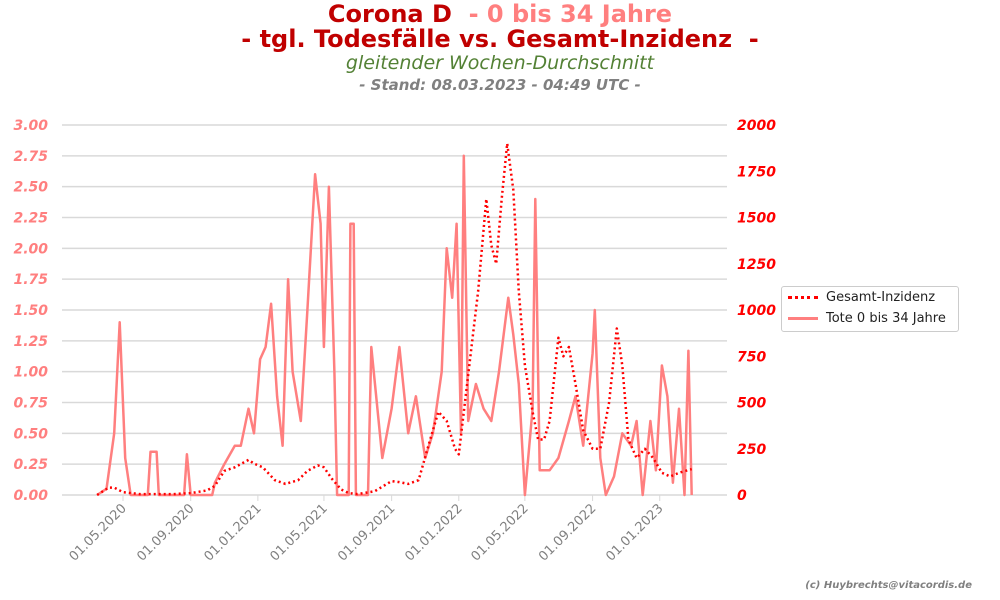 This screenshot has height=600, width=1000. What do you see at coordinates (30, 434) in the screenshot?
I see `y-left-tick-label: 0.50` at bounding box center [30, 434].